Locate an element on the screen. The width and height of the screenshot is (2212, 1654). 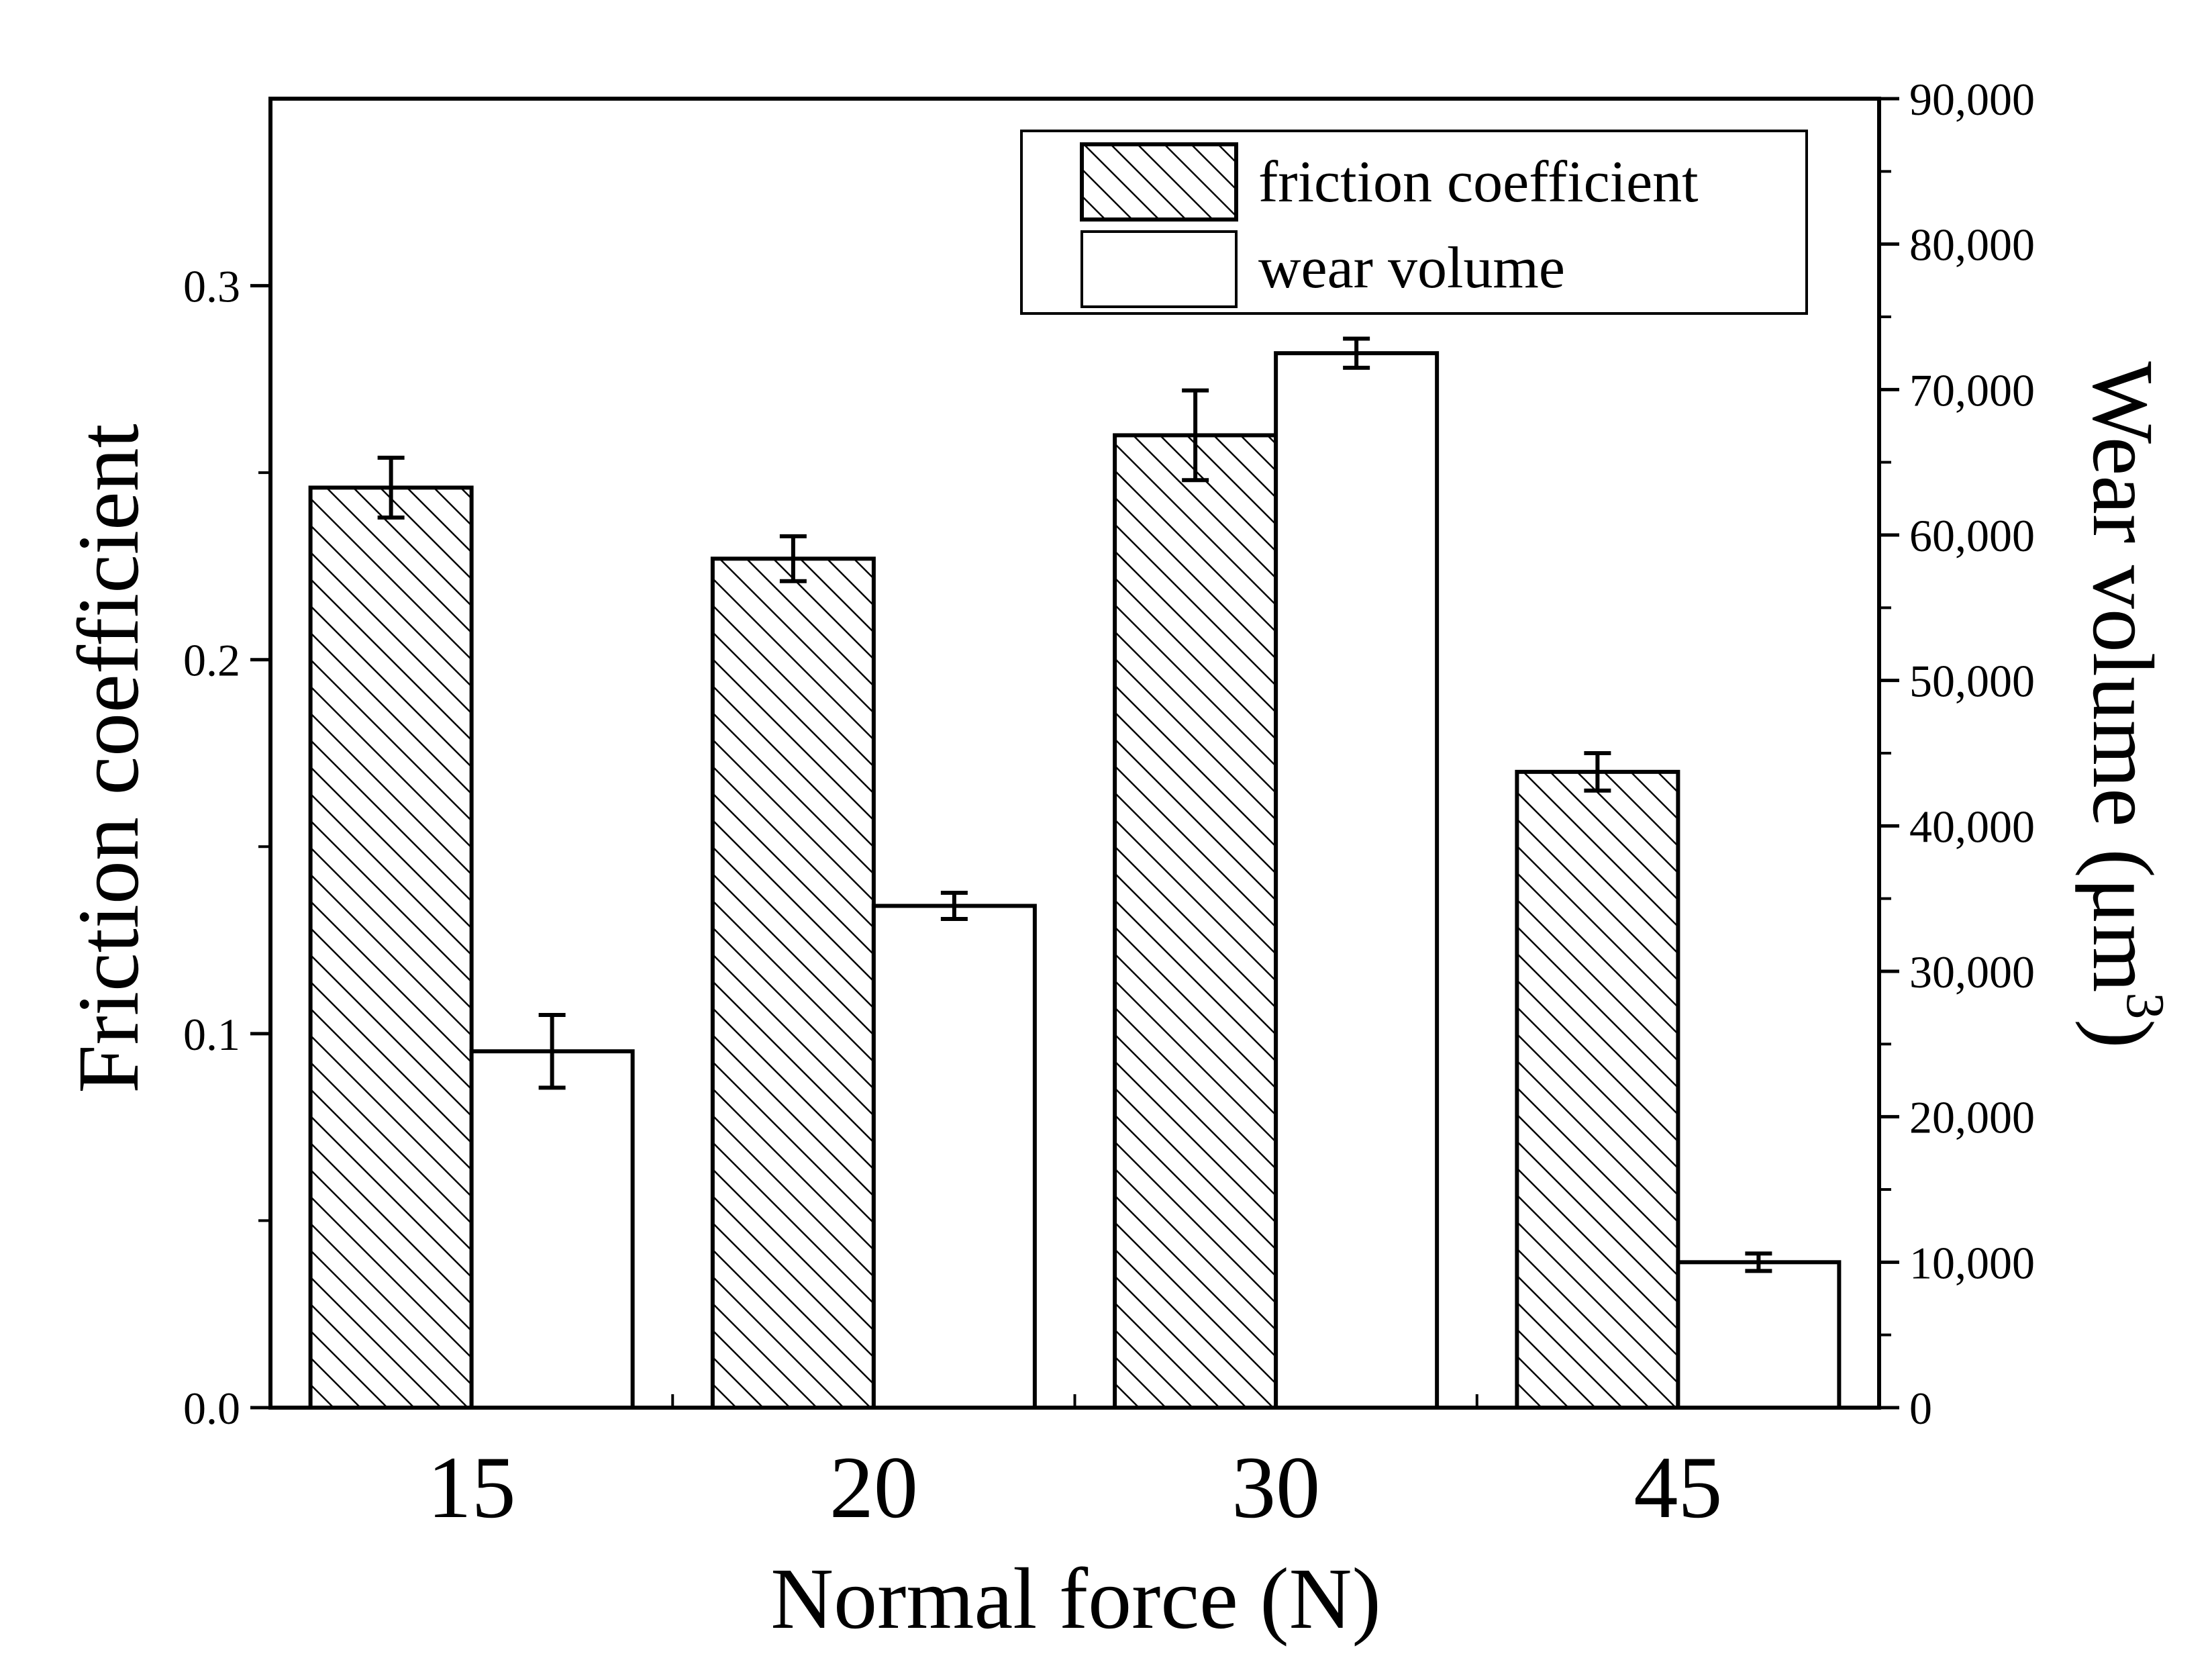
legend: friction coefficient wear volume is located at coordinates (1414, 222).